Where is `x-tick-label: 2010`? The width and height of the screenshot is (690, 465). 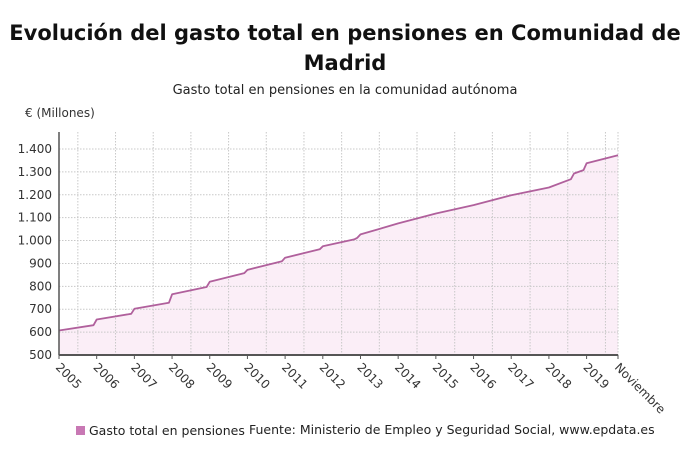 x-tick-label: 2010 is located at coordinates (256, 375).